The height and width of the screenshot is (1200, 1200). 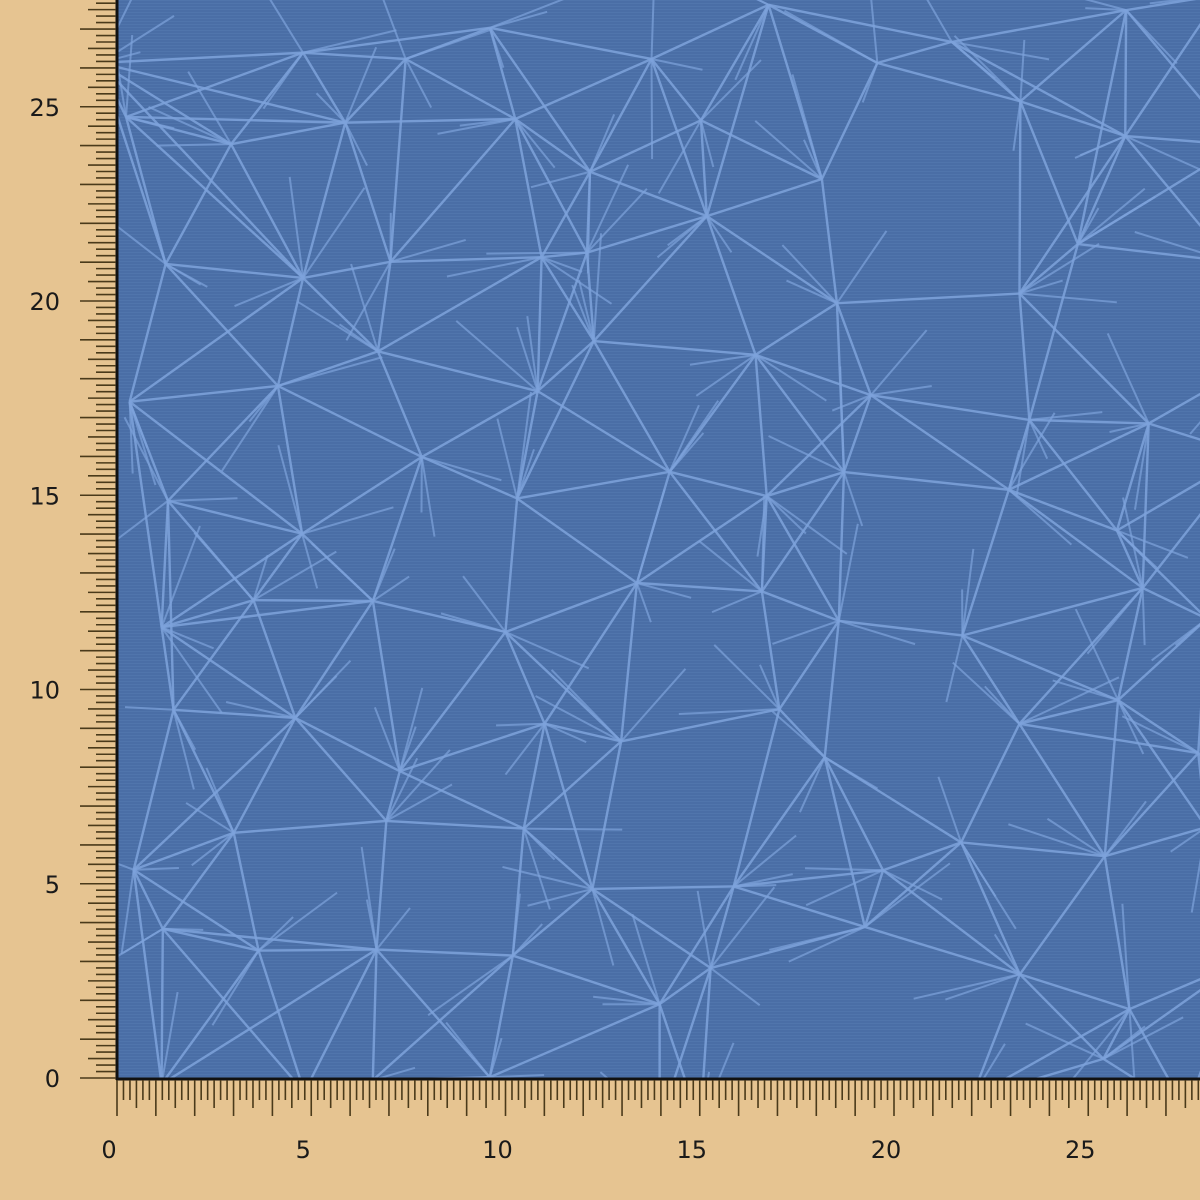 I want to click on x-ruler-label: 10, so click(x=497, y=1150).